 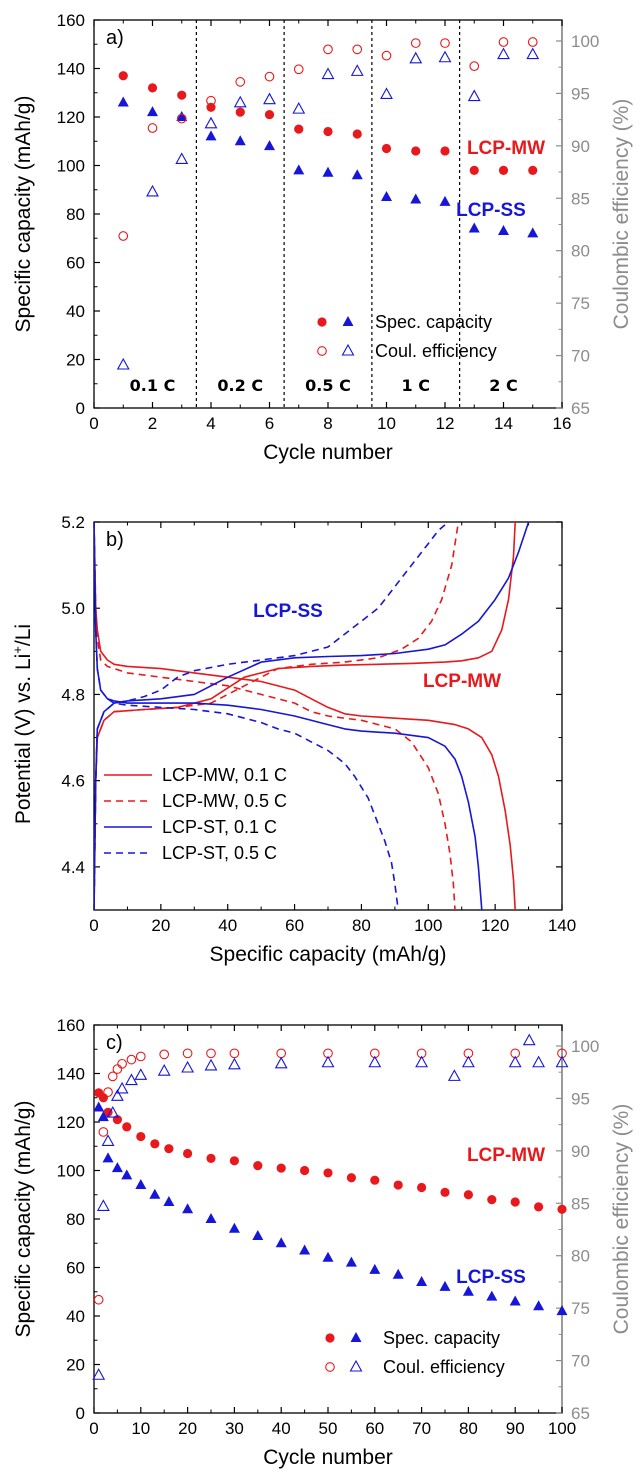 I want to click on series-mw_efficiency, so click(x=328, y=139).